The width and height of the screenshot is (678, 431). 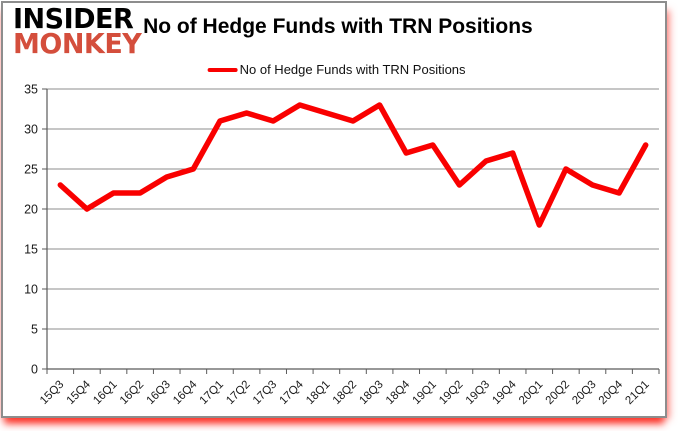 I want to click on x-tick-label: 19Q2, so click(x=451, y=393).